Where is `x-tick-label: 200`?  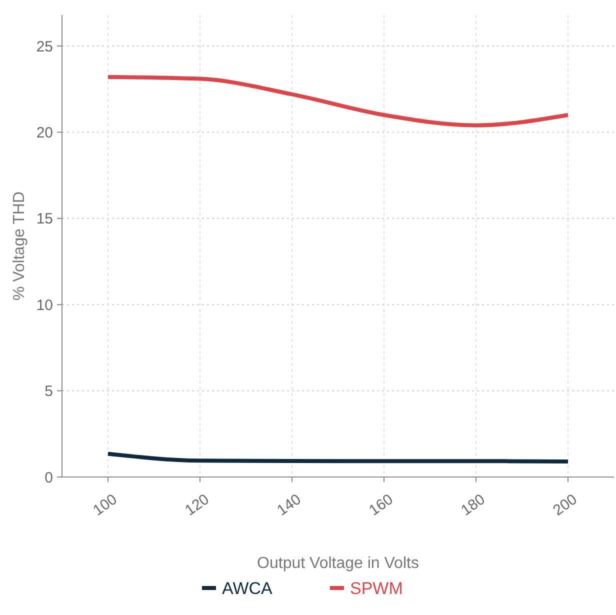
x-tick-label: 200 is located at coordinates (565, 505).